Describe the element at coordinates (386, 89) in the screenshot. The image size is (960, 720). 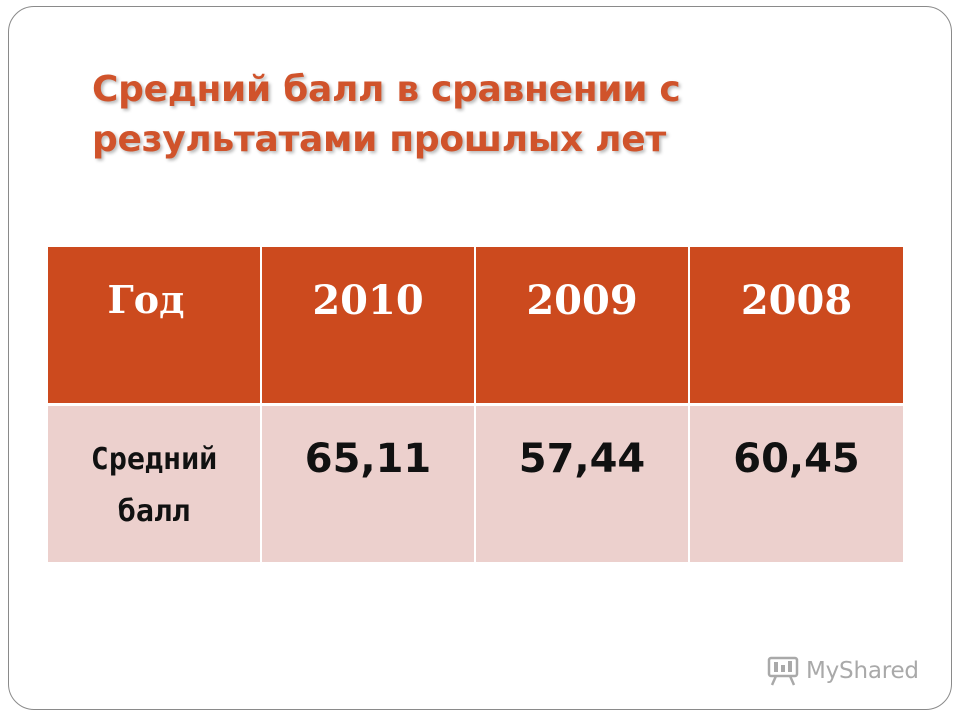
I see `slide-title-line-1: Средний балл в сравнении с` at that location.